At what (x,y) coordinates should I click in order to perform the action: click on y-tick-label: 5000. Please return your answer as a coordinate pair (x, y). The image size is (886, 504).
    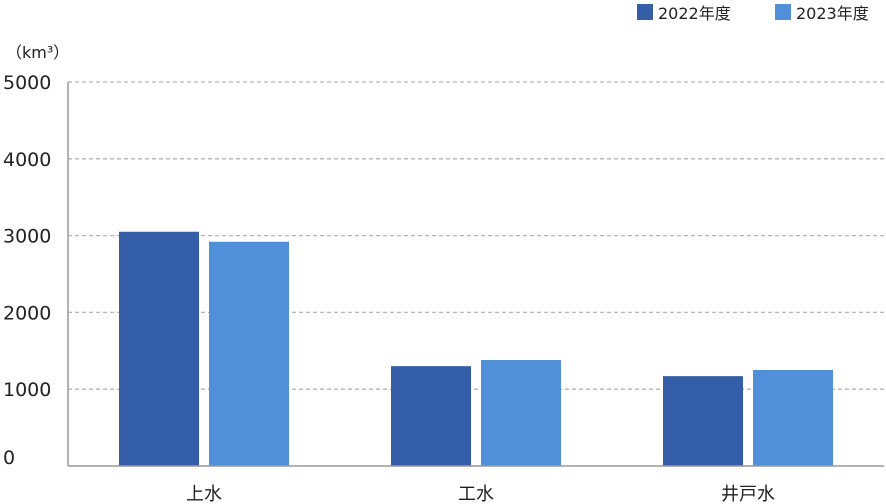
    Looking at the image, I should click on (27, 83).